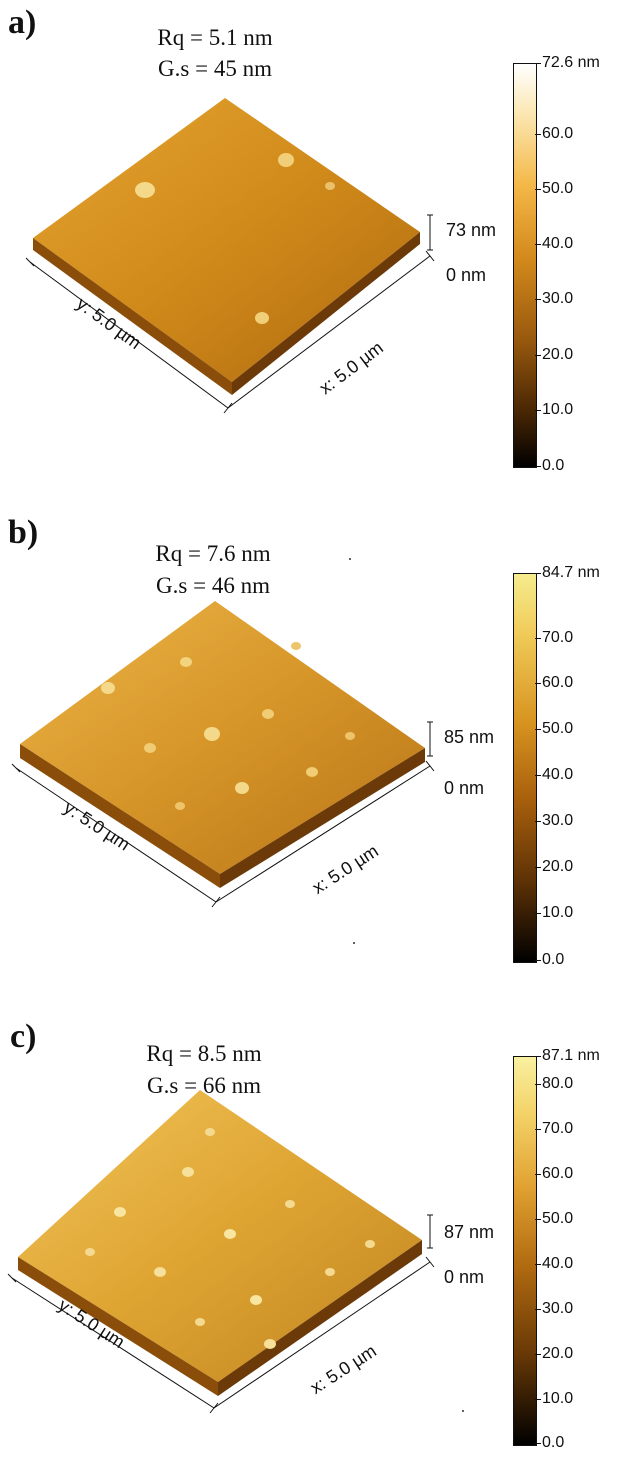 This screenshot has height=1458, width=624. What do you see at coordinates (469, 1232) in the screenshot?
I see `z-max-label: 87 nm` at bounding box center [469, 1232].